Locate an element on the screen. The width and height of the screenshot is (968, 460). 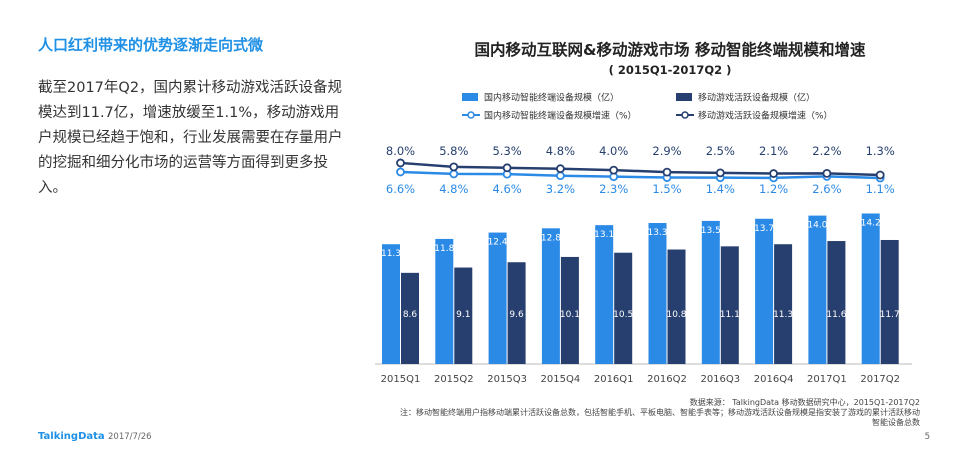
label-device-growth: 6.6% is located at coordinates (400, 189).